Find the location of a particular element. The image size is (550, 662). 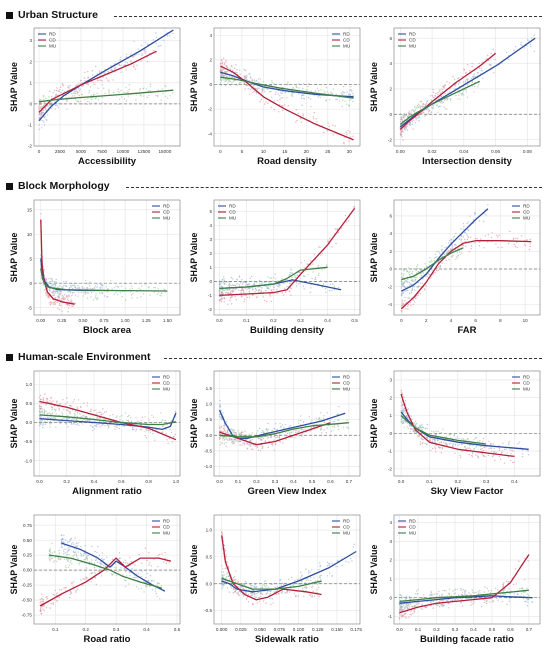

legend-label-rd: RD is located at coordinates (166, 377).